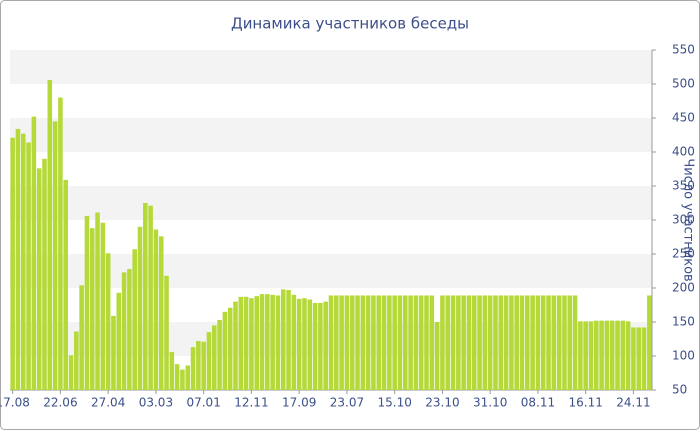 This screenshot has width=700, height=434. What do you see at coordinates (15, 403) in the screenshot?
I see `x-tick-label: 17.08` at bounding box center [15, 403].